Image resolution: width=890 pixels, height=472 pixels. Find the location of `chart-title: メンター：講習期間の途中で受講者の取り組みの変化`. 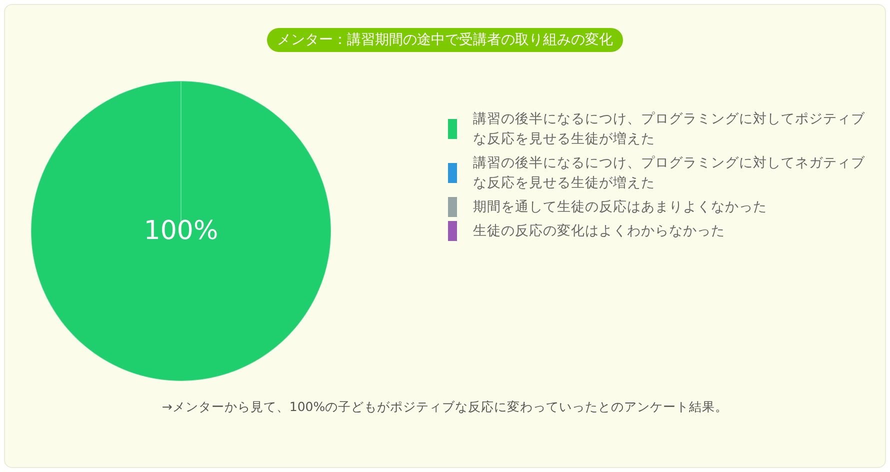

chart-title: メンター：講習期間の途中で受講者の取り組みの変化 is located at coordinates (445, 40).